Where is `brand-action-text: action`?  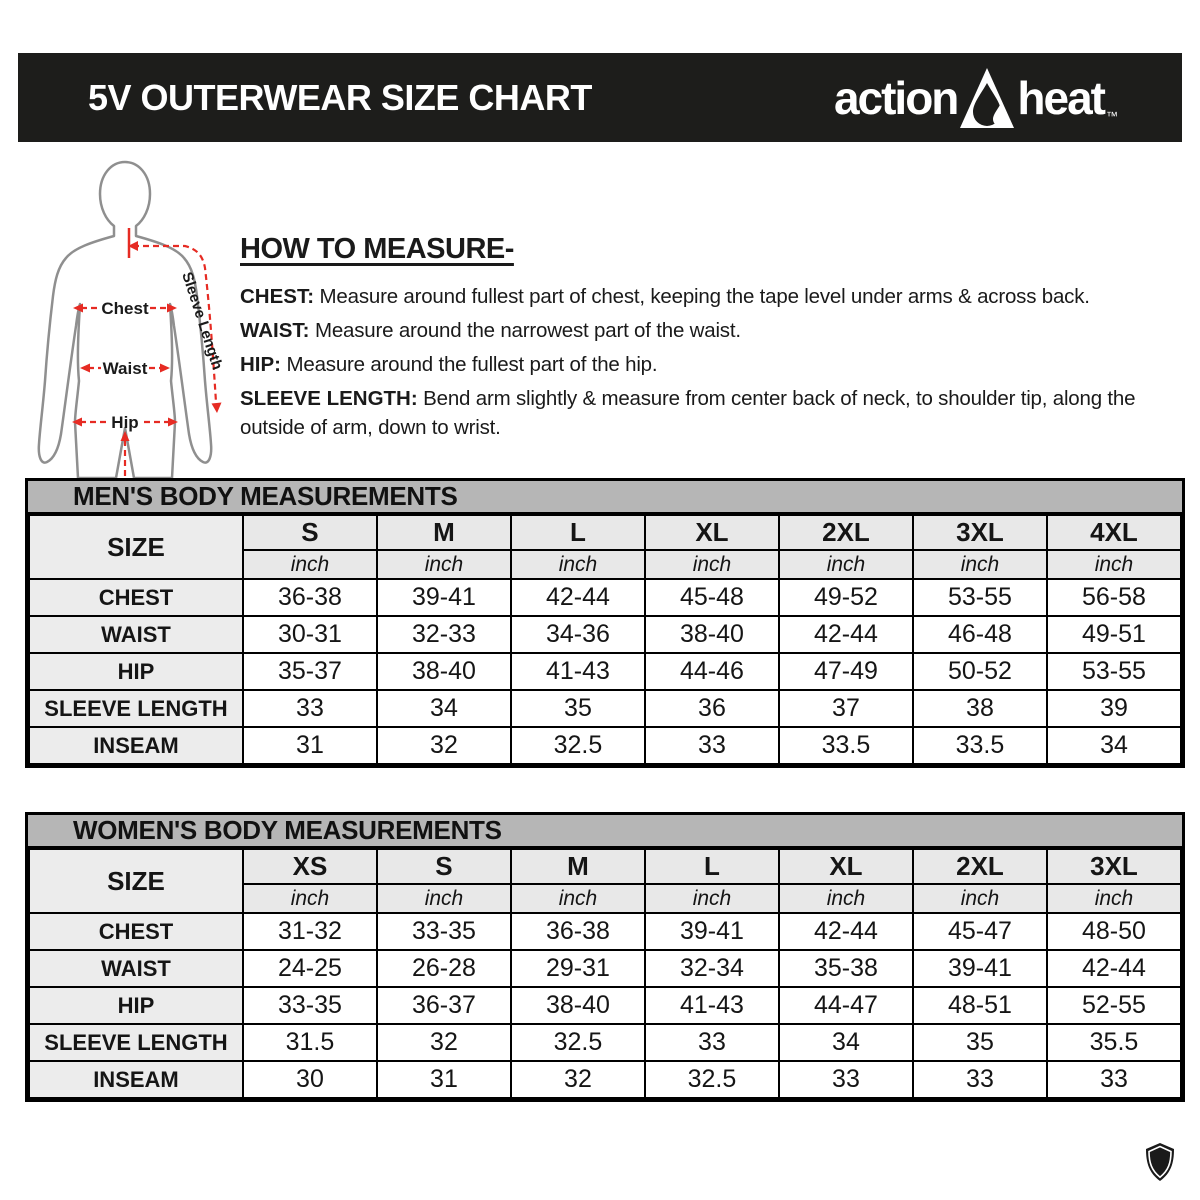 brand-action-text: action is located at coordinates (896, 97).